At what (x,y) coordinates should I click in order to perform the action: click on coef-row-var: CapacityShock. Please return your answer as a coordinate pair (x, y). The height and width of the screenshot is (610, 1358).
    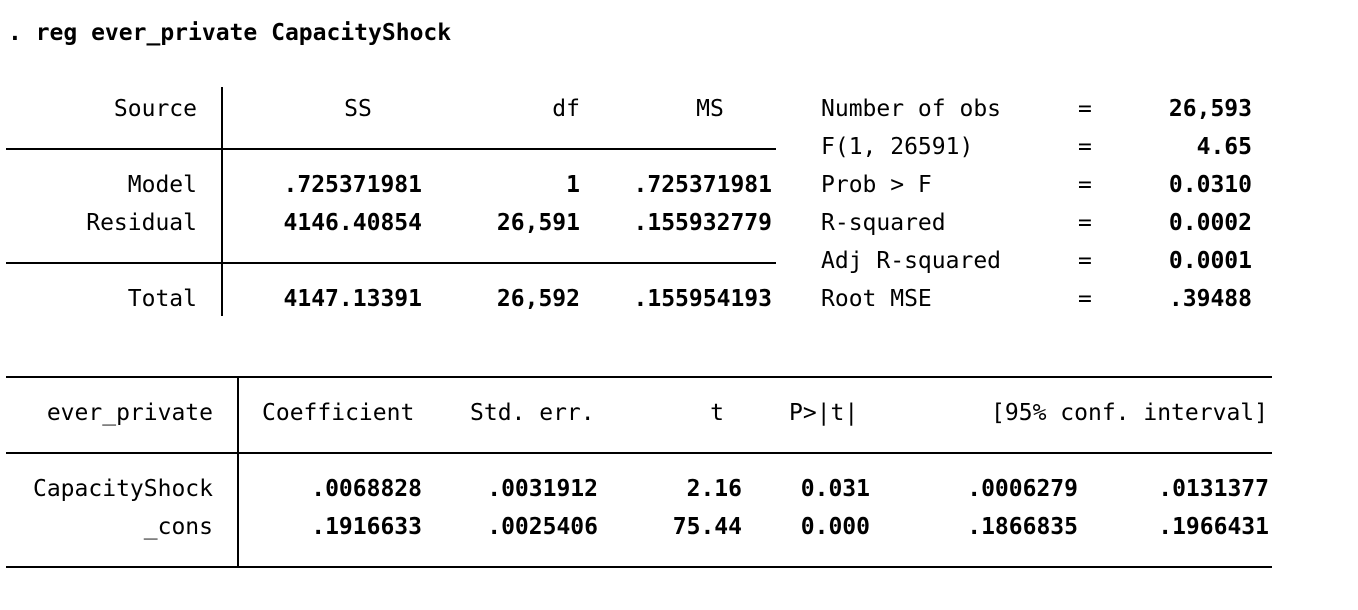
    Looking at the image, I should click on (122, 489).